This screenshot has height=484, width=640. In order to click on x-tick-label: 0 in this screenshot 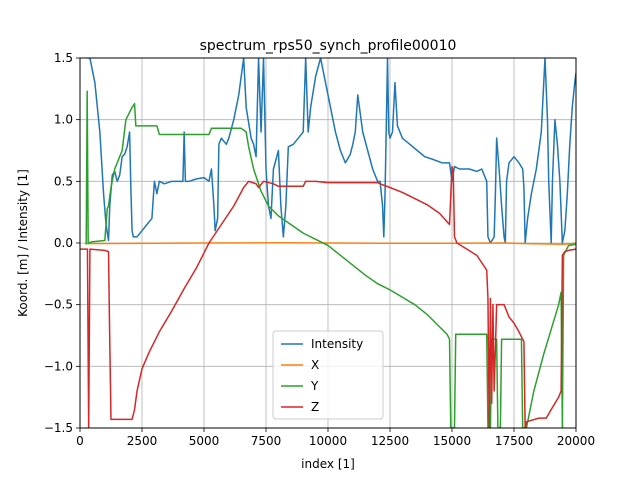, I will do `click(80, 441)`.